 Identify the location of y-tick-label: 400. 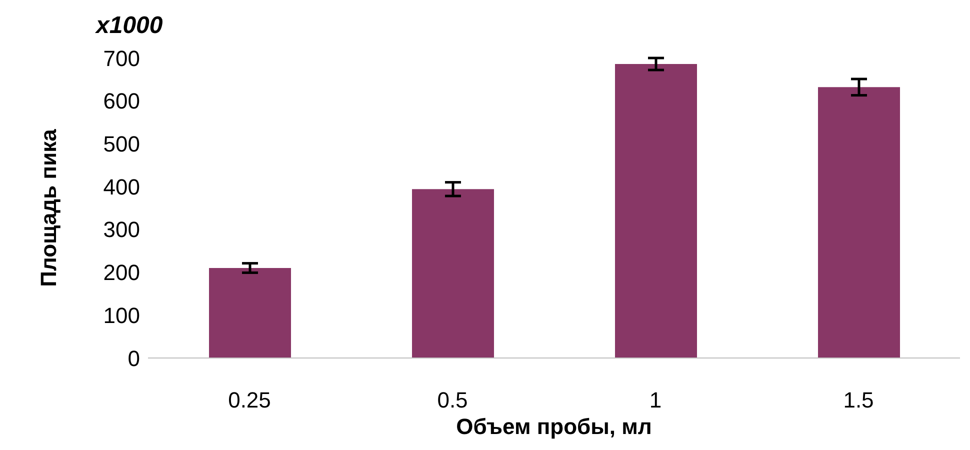
(121, 187).